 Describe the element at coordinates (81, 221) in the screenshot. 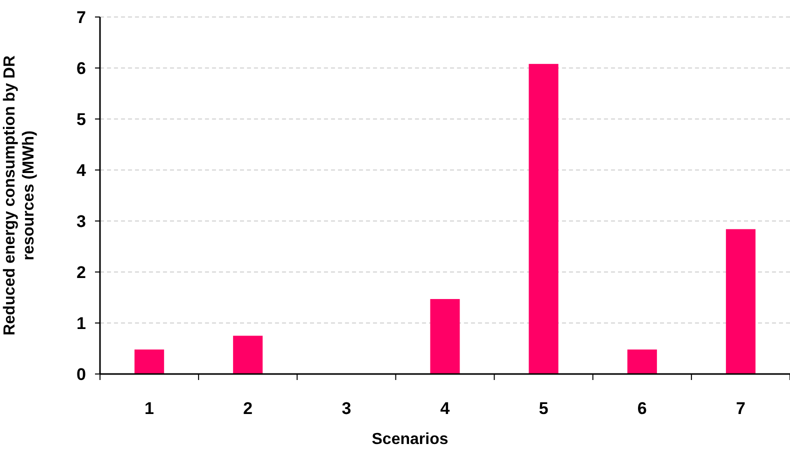

I see `y-tick-label: 3` at that location.